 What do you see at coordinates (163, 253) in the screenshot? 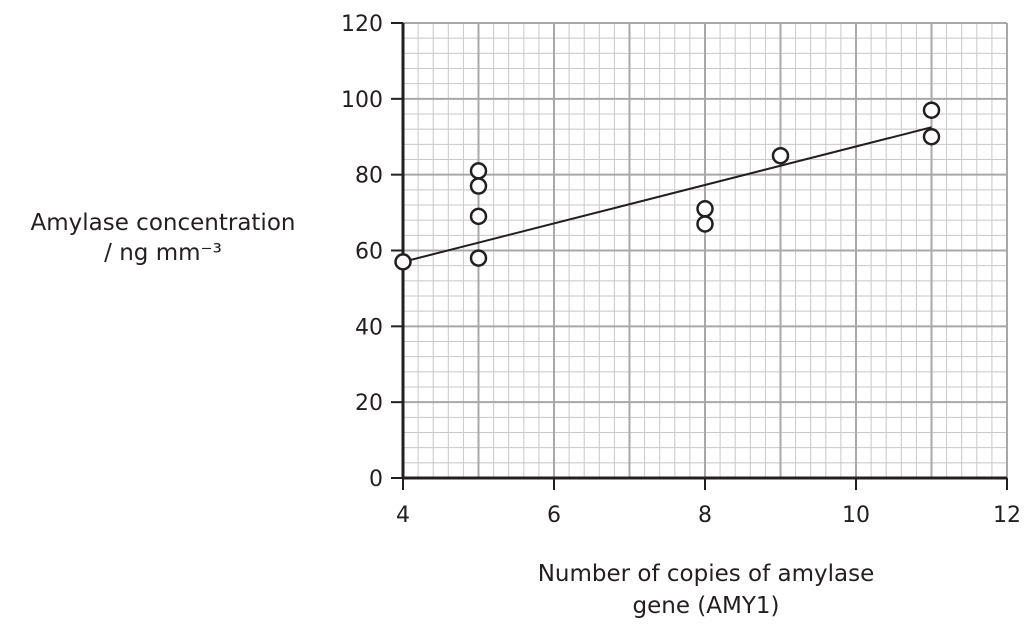
I see `y-axis-label-line2: / ng mm⁻³` at bounding box center [163, 253].